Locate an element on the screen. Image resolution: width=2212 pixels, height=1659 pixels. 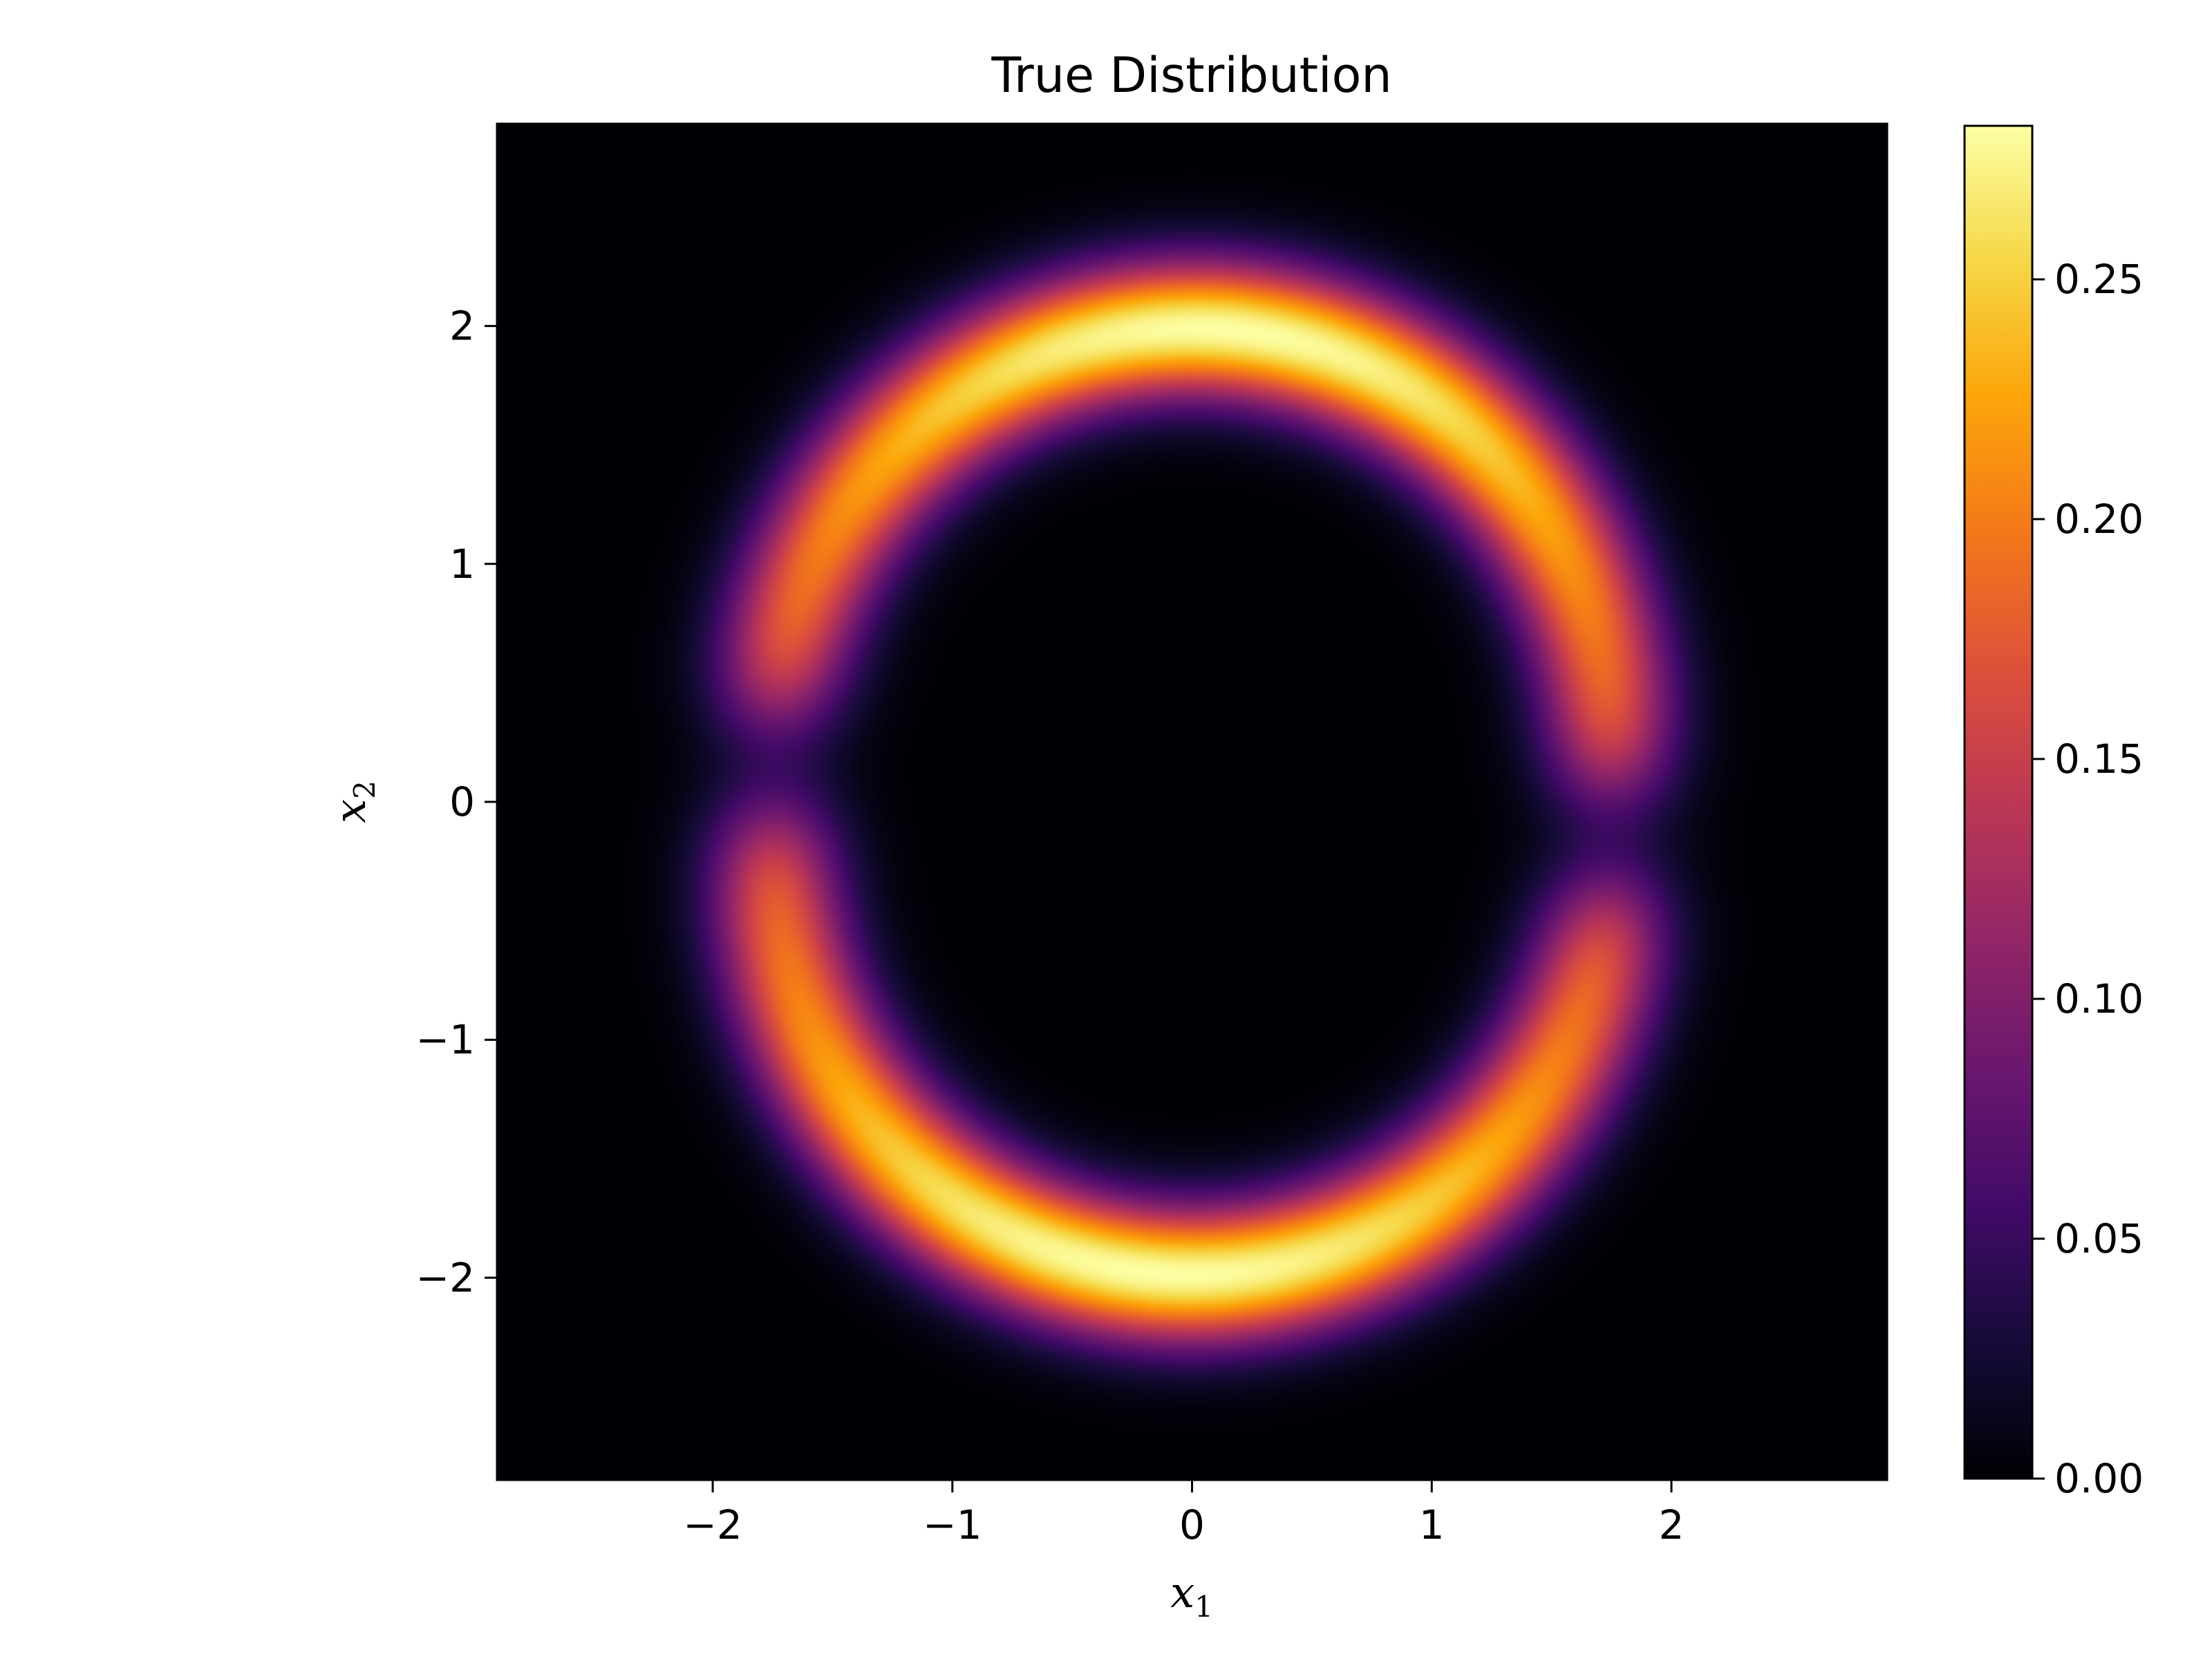
y-axis-label: x2 is located at coordinates (354, 801).